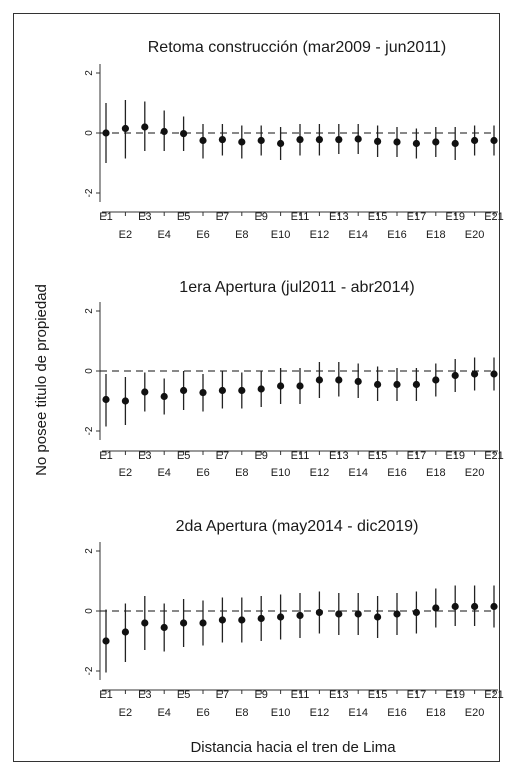 This screenshot has height=776, width=514. What do you see at coordinates (297, 47) in the screenshot?
I see `panel-title: Retoma construcción (mar2009 - jun2011)` at bounding box center [297, 47].